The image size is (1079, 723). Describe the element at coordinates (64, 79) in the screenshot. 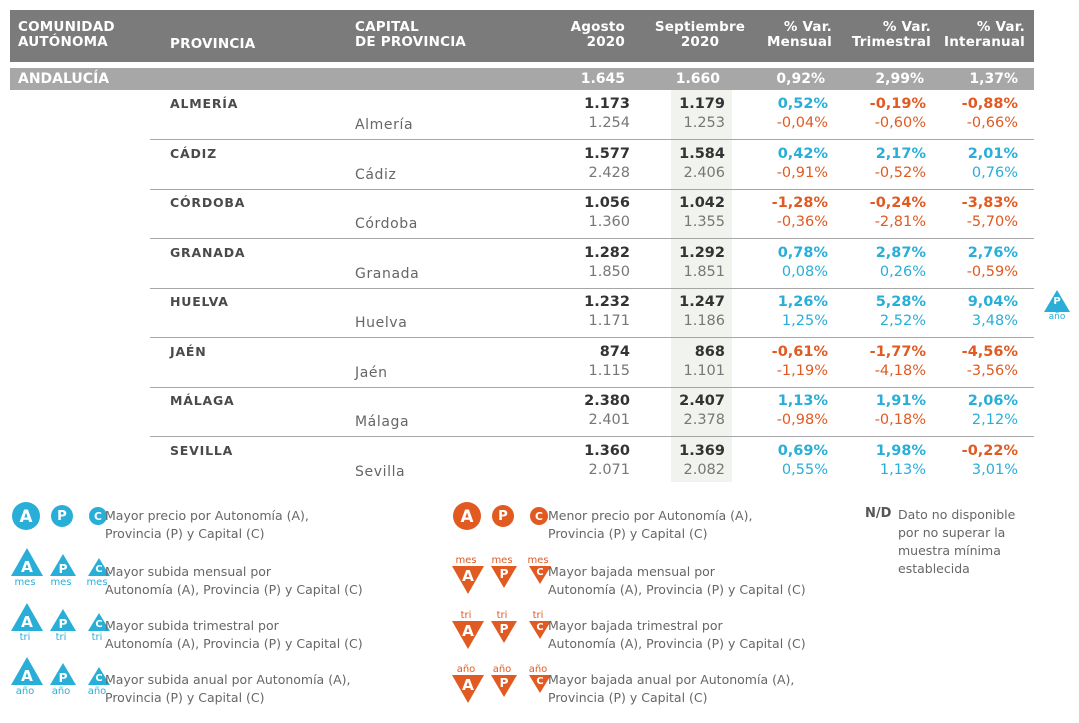

I see `region-name: ANDALUCÍA` at that location.